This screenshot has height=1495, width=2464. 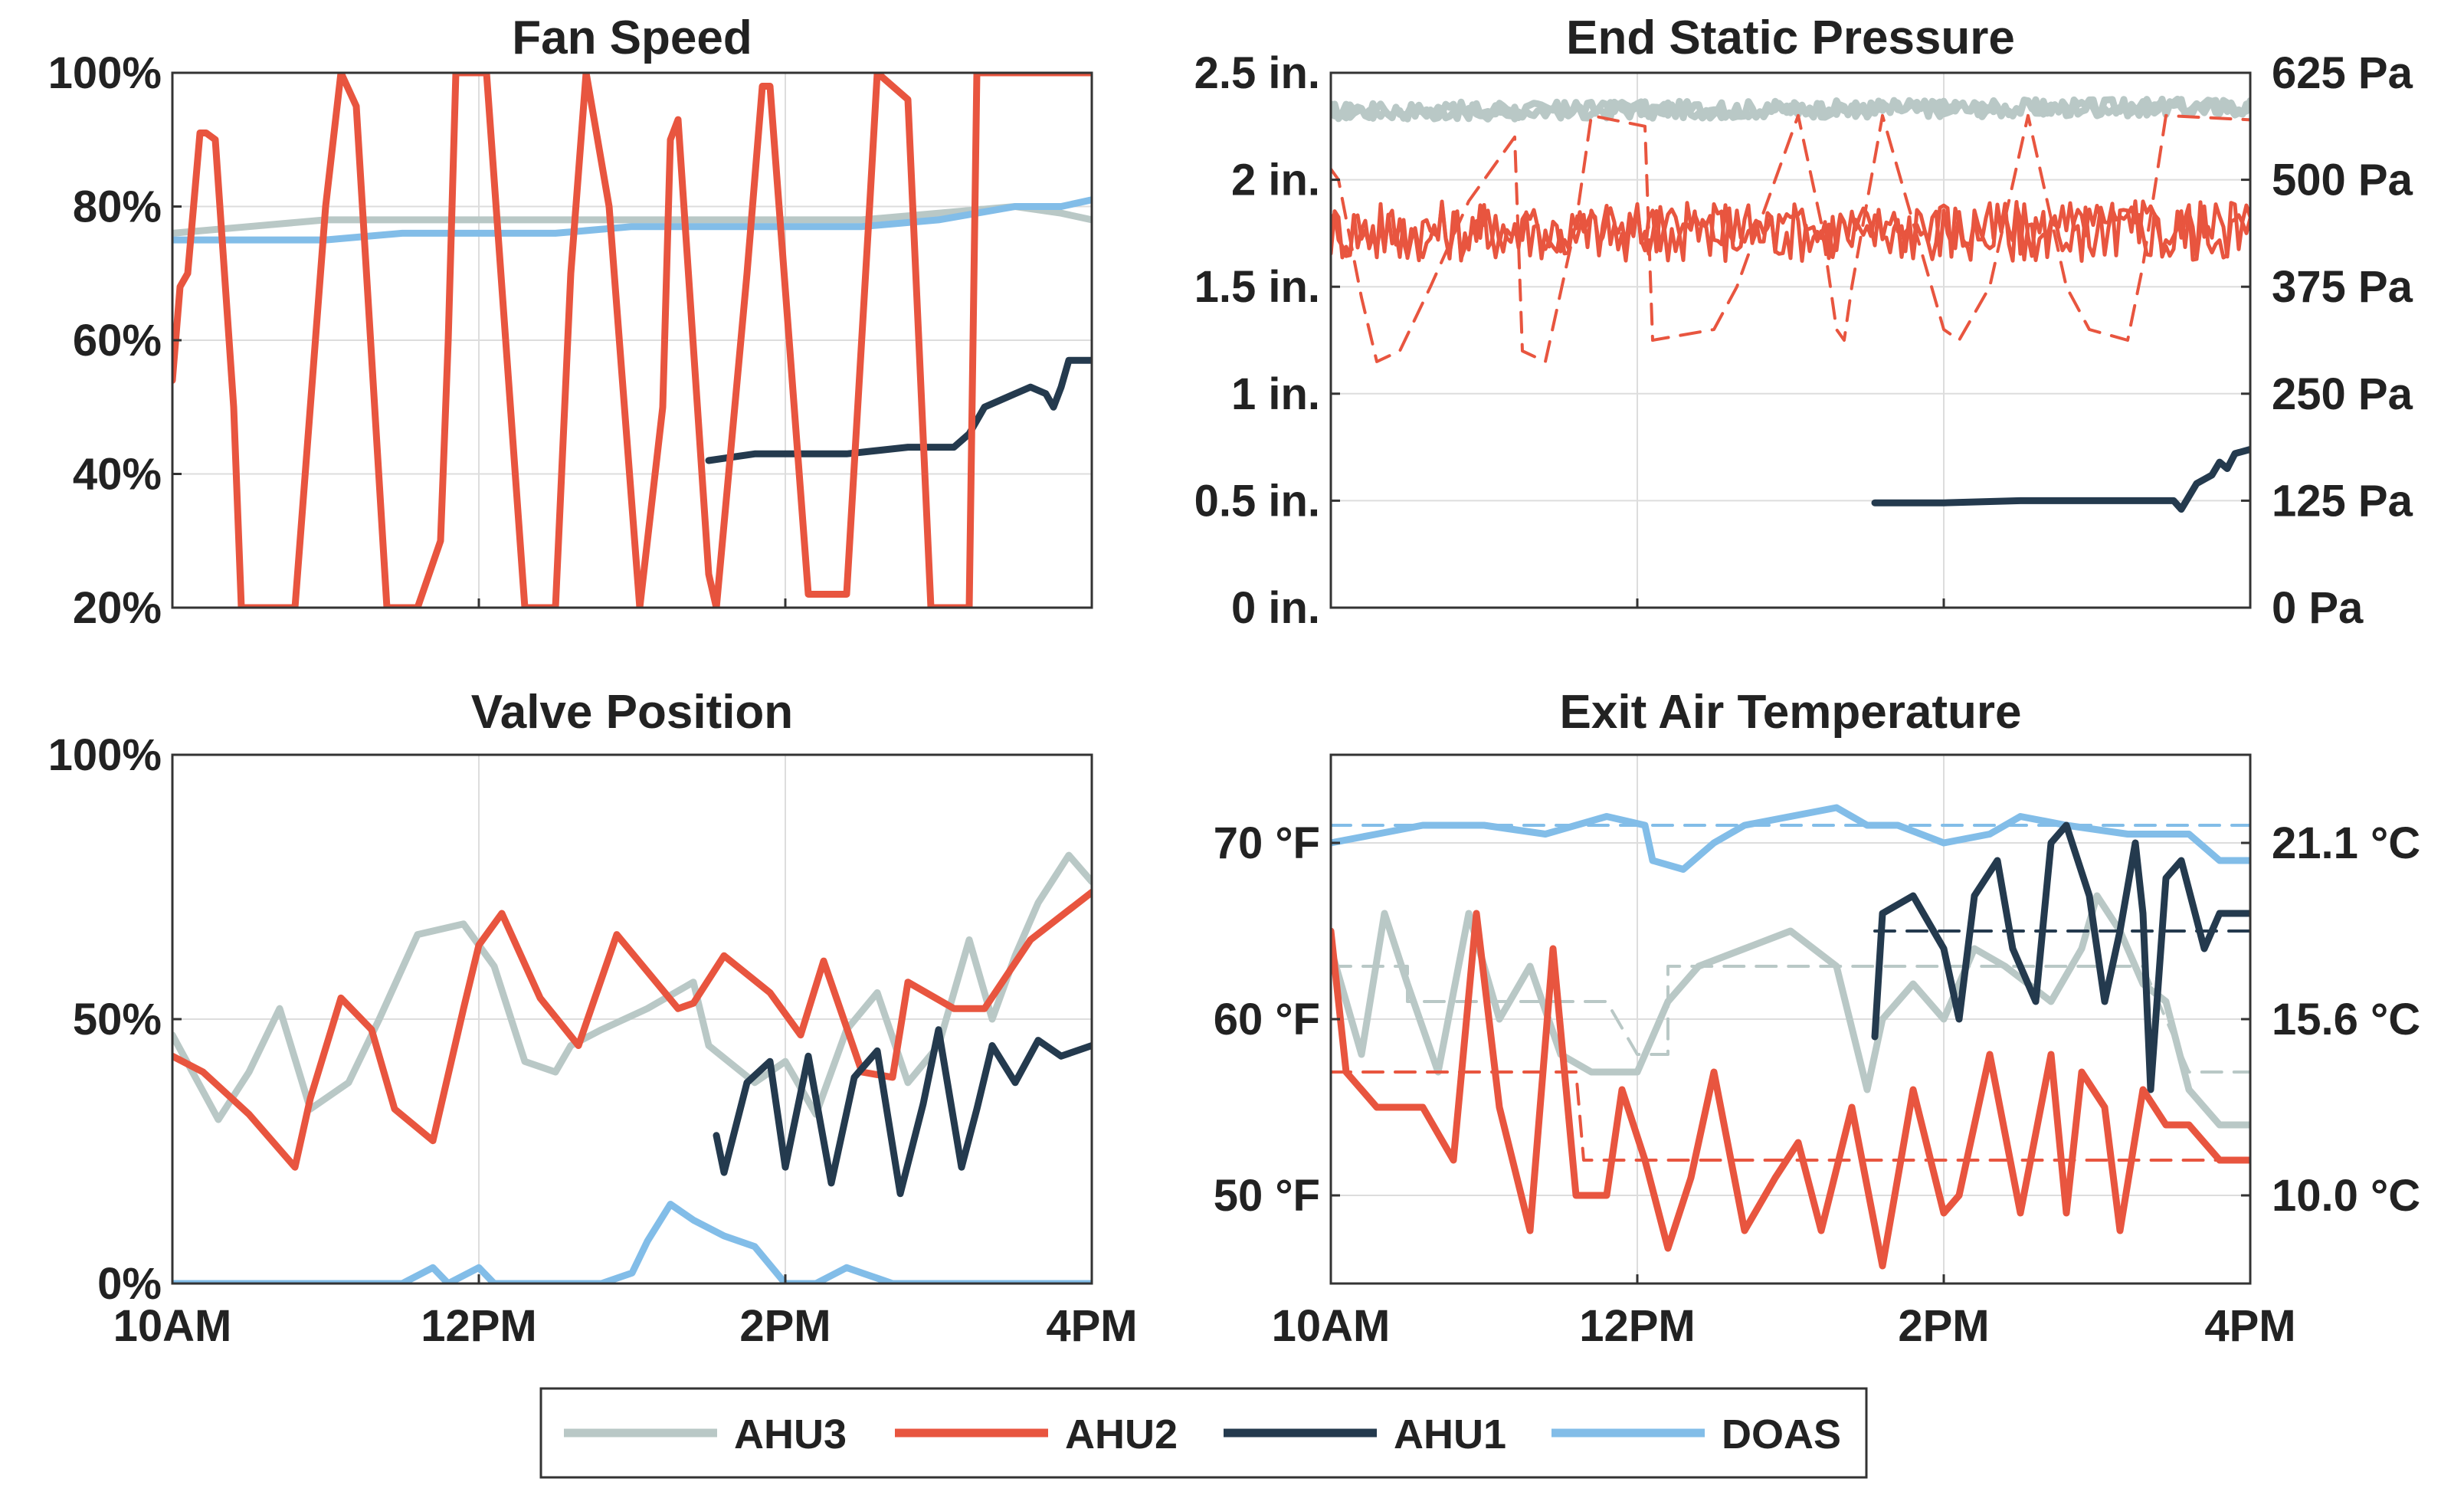 What do you see at coordinates (117, 475) in the screenshot?
I see `fan-ytick-label: 40%` at bounding box center [117, 475].